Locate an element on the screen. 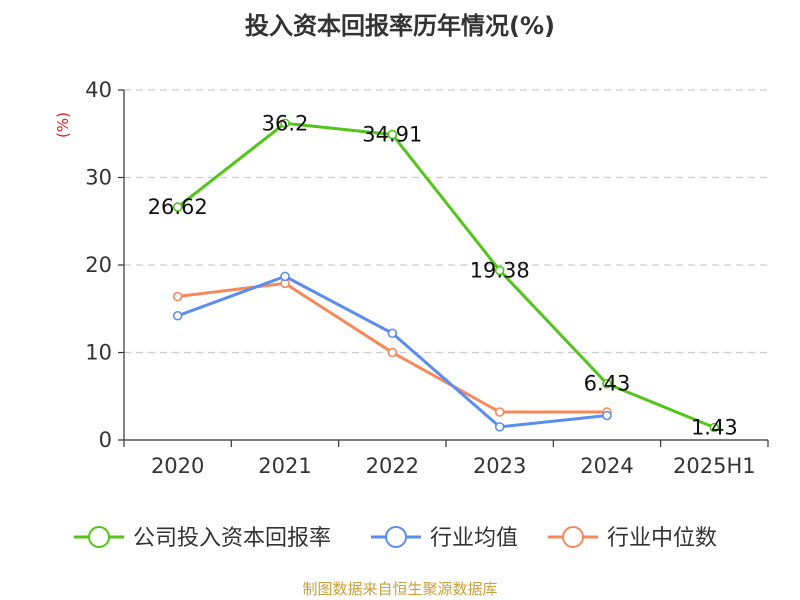 This screenshot has height=600, width=800. x-tick-label: 2021 is located at coordinates (284, 466).